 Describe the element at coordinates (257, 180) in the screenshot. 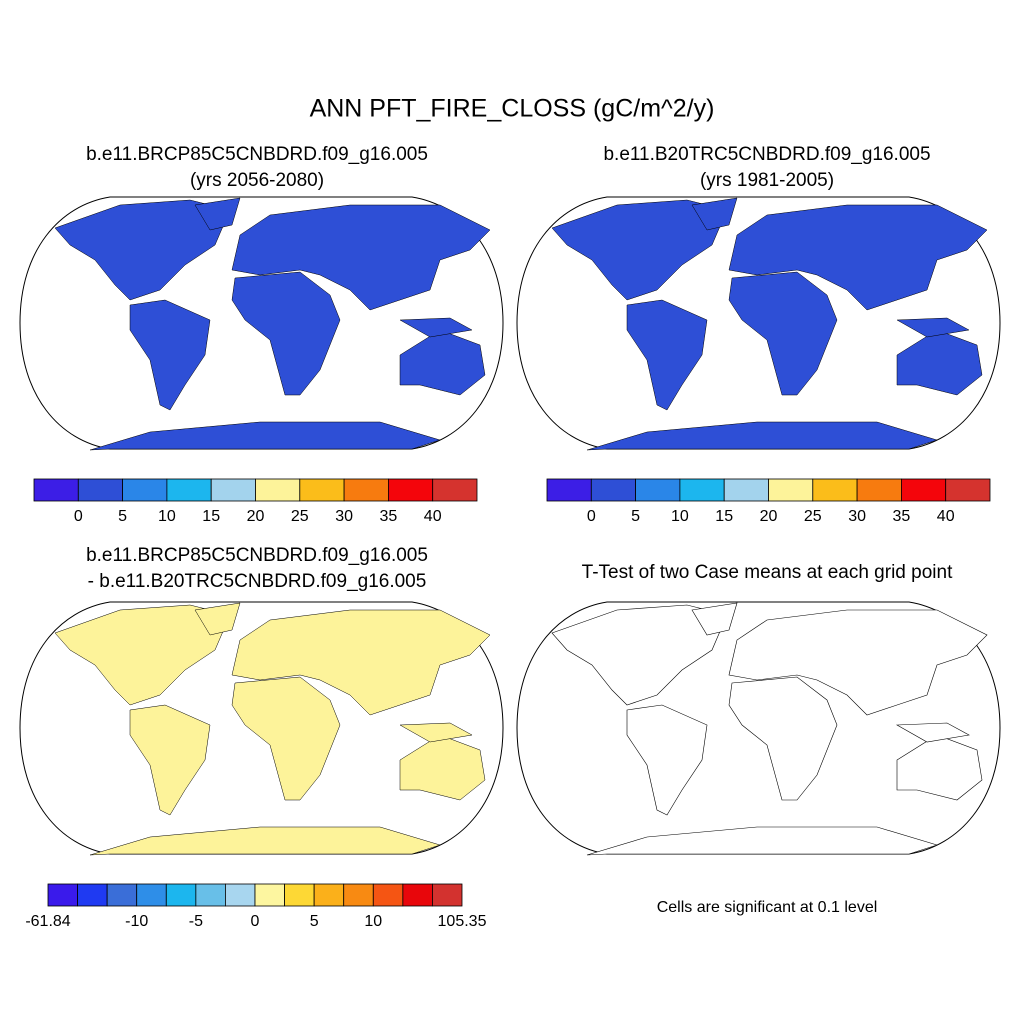

I see `panel-subtitle: (yrs 2056-2080)` at that location.